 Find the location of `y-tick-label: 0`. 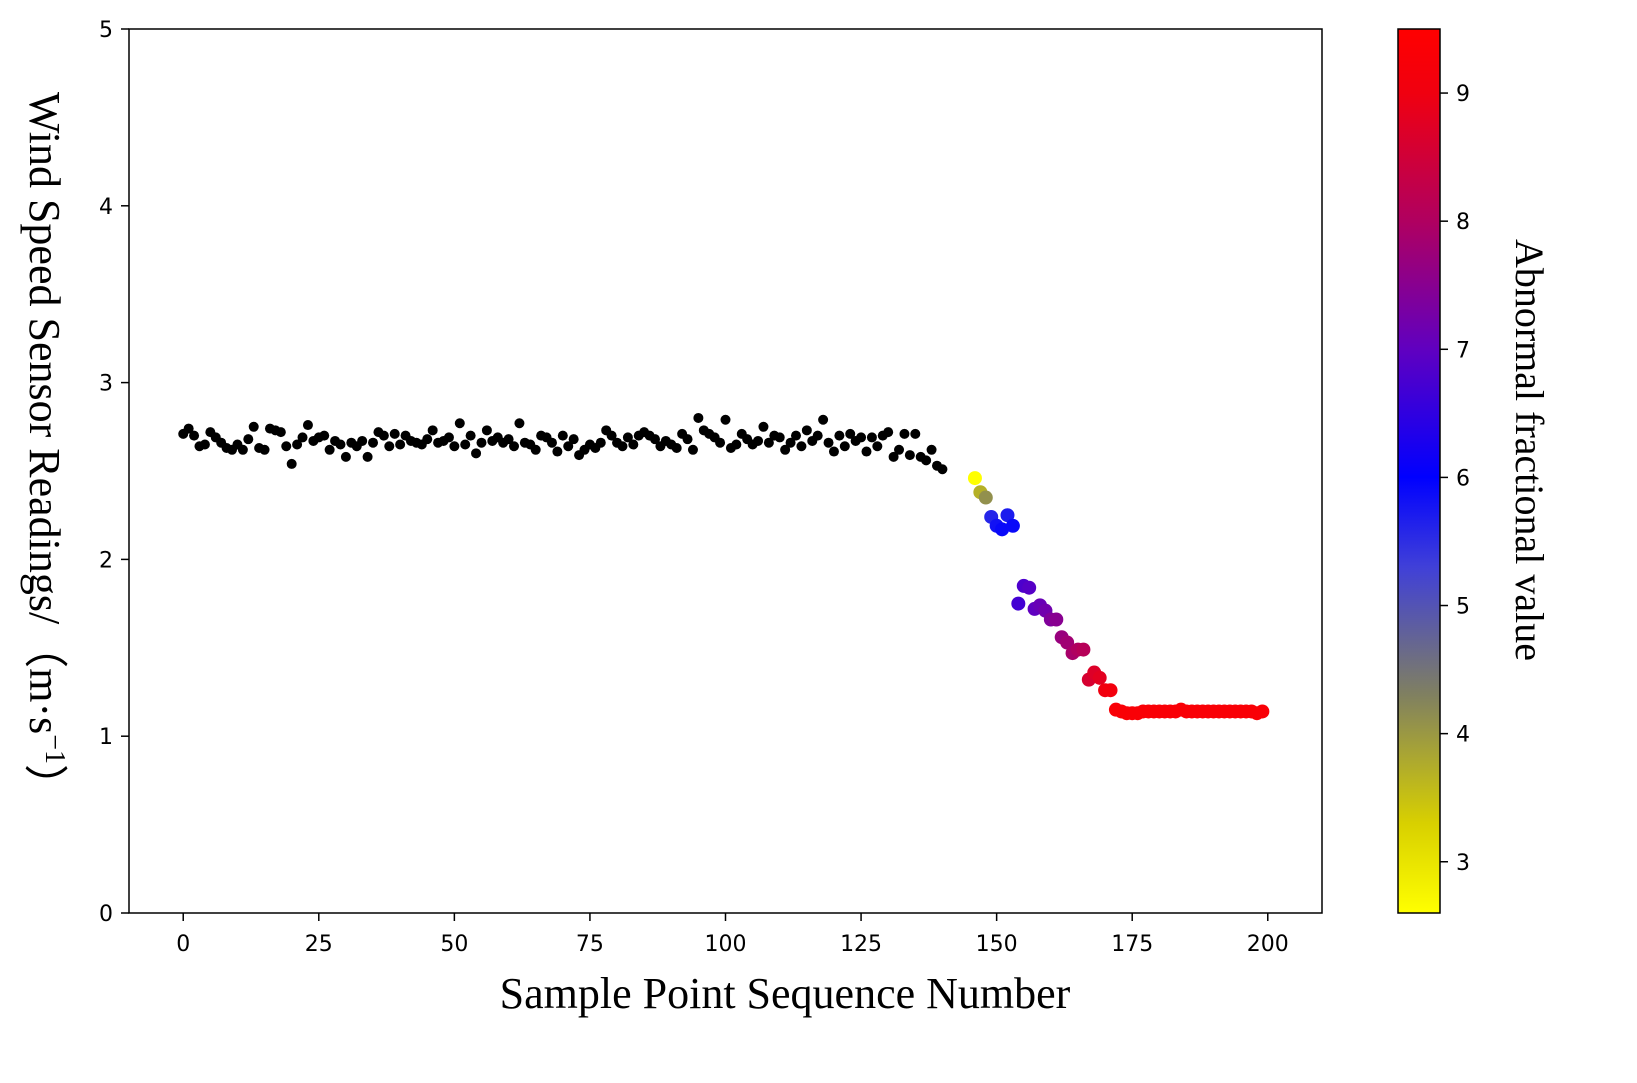

y-tick-label: 0 is located at coordinates (106, 914).